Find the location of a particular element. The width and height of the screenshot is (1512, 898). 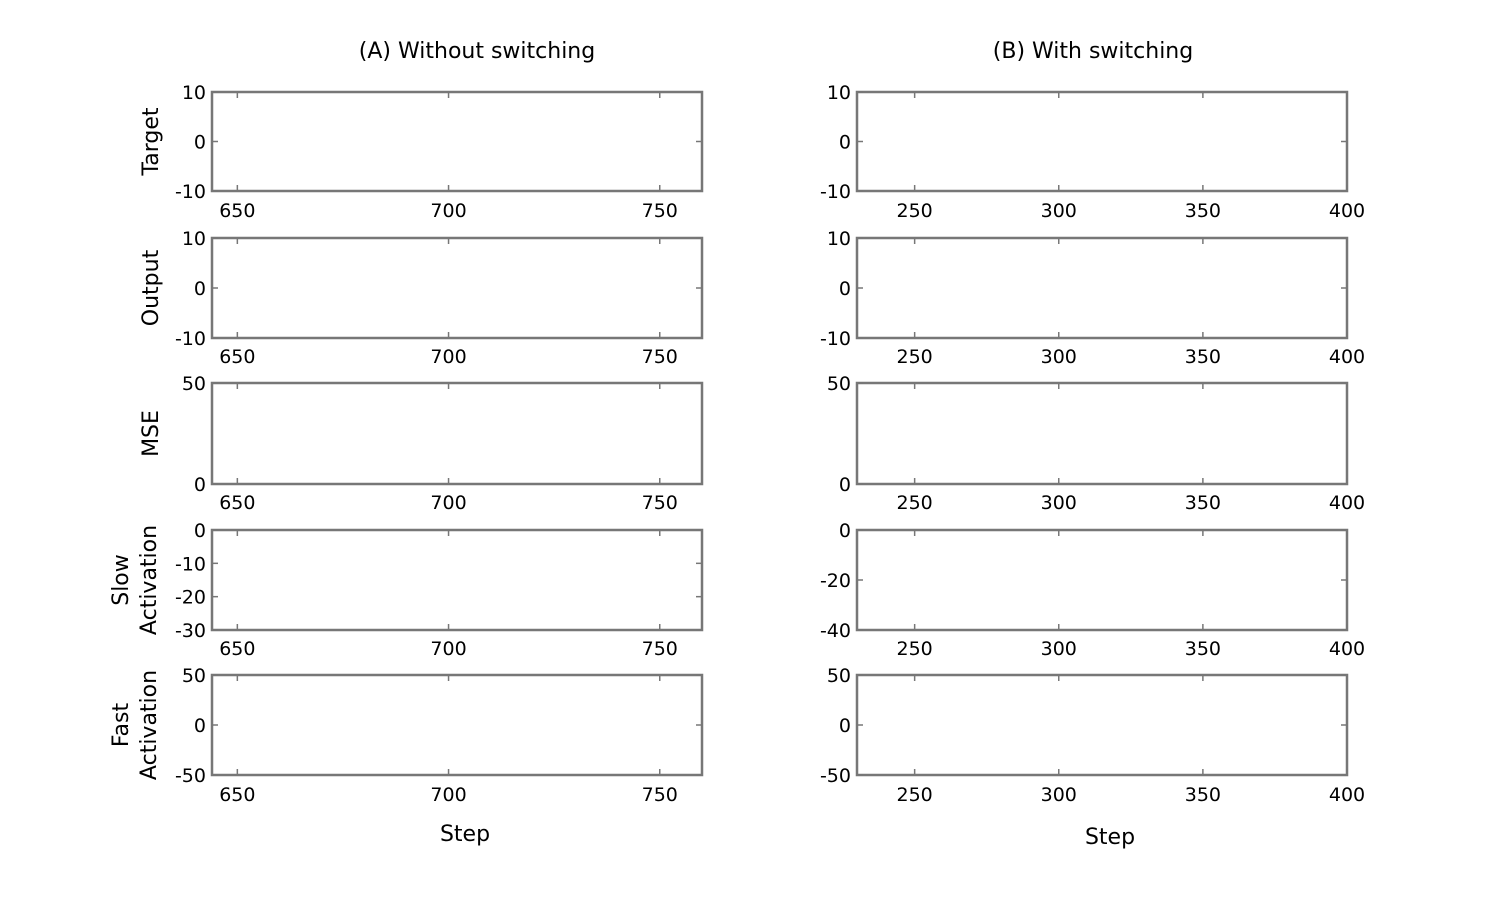

panel-slow-b: 250 300 350 400 0 -20 -40 is located at coordinates (1092, 590).